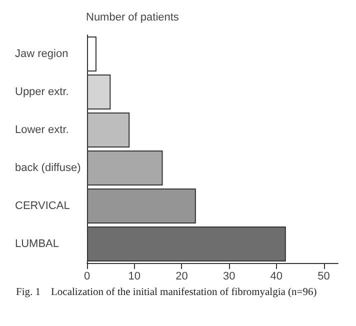 Image resolution: width=356 pixels, height=326 pixels. Describe the element at coordinates (134, 276) in the screenshot. I see `x-tick-label: 10` at that location.